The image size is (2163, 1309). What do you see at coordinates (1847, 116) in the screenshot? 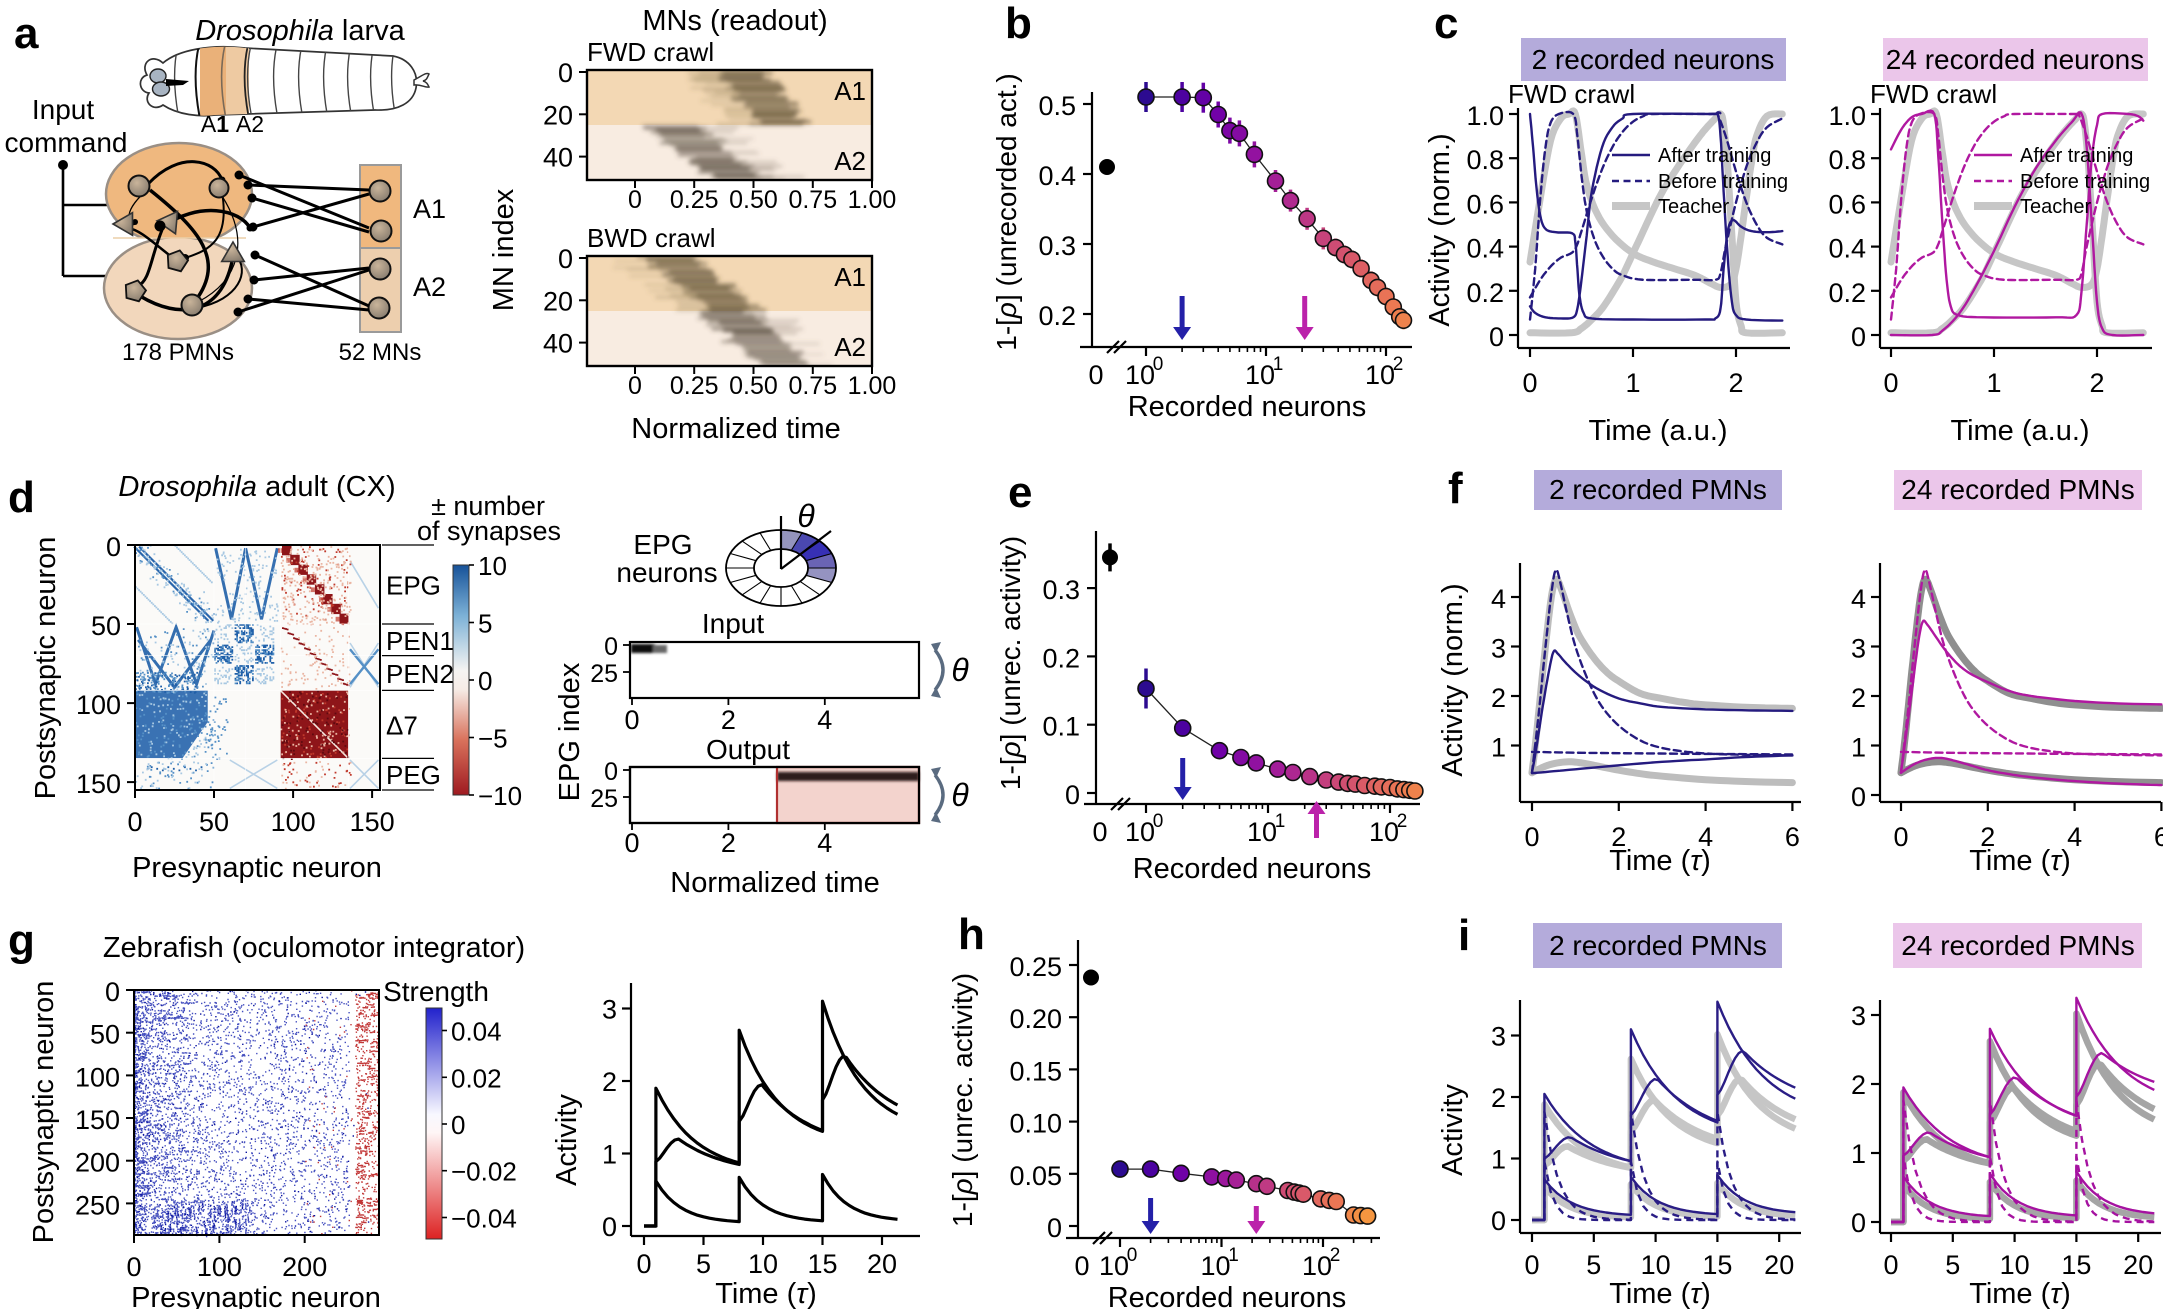
I see `svg-text: 1.0` at bounding box center [1847, 116].